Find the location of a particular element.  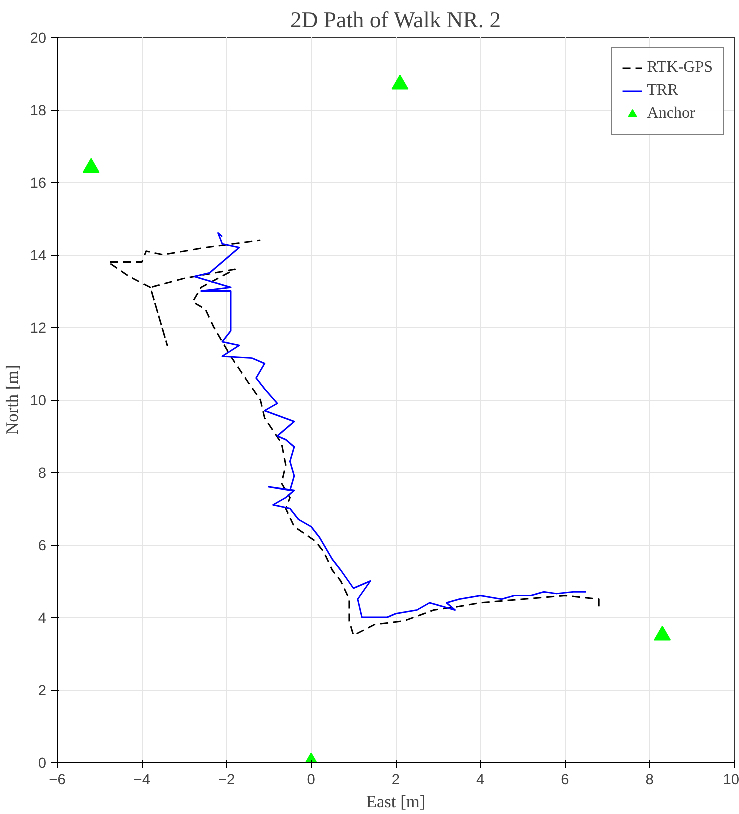

y-tick-label: 8 is located at coordinates (42, 474).